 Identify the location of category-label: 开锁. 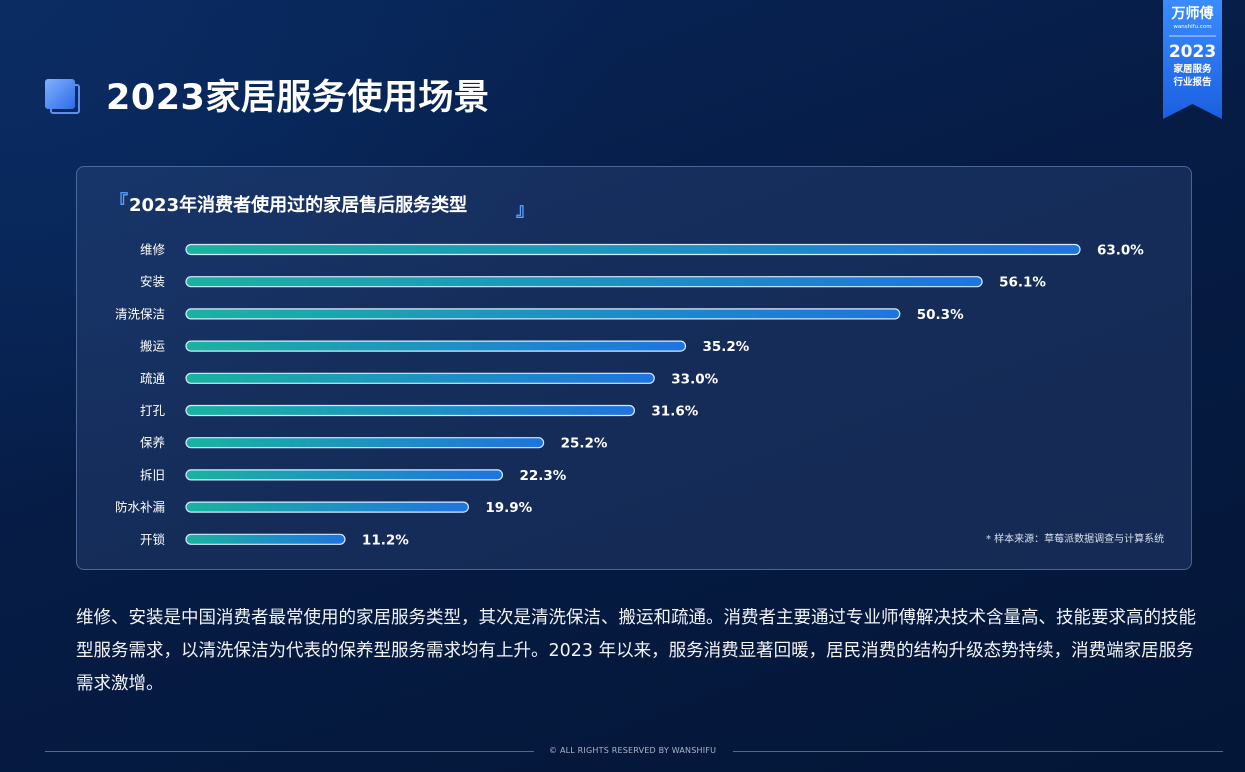
(153, 539).